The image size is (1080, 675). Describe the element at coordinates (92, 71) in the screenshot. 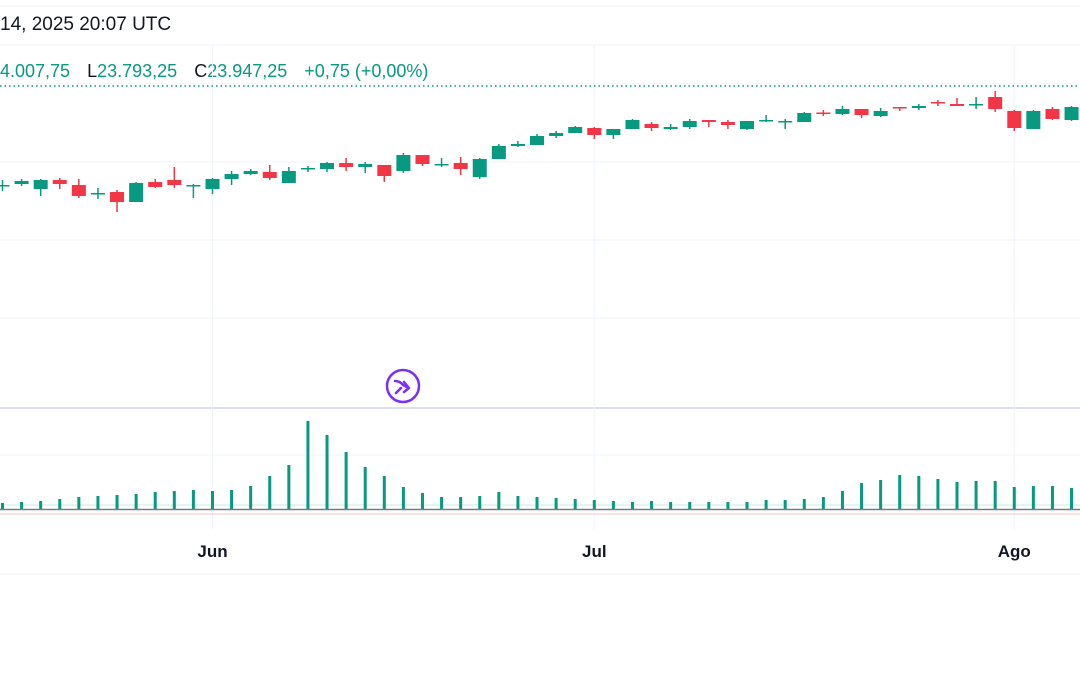

I see `low-label: L` at that location.